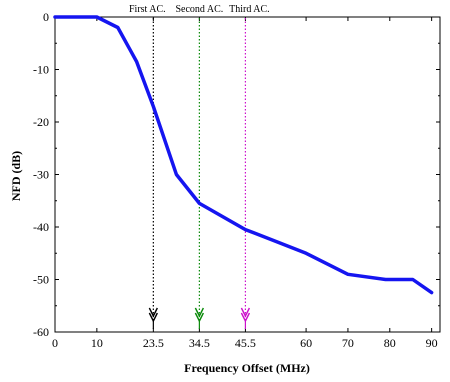 The width and height of the screenshot is (450, 382). What do you see at coordinates (348, 343) in the screenshot?
I see `x-tick-label: 70` at bounding box center [348, 343].